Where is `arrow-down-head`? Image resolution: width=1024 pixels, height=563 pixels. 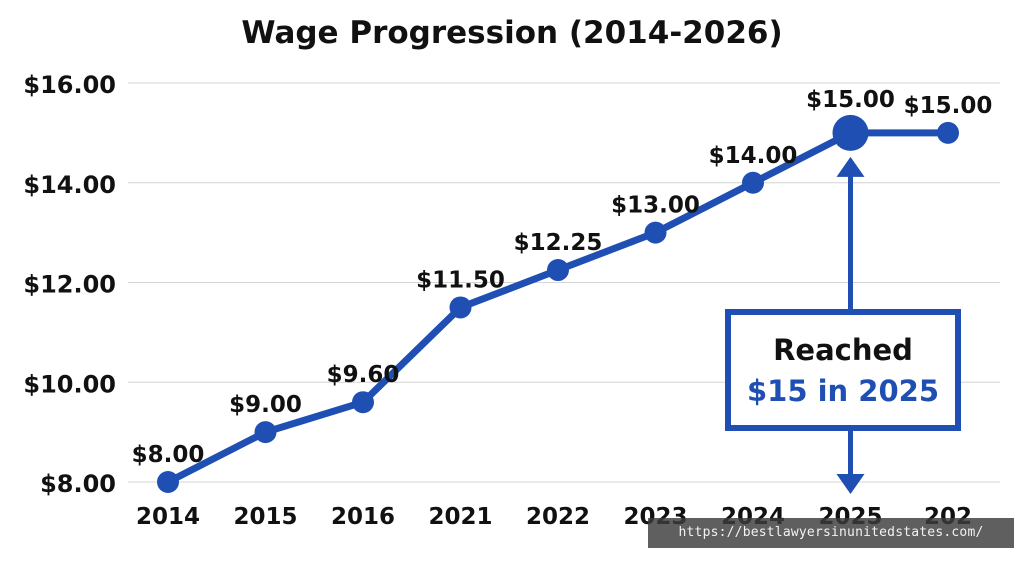
arrow-down-head is located at coordinates (850, 484).